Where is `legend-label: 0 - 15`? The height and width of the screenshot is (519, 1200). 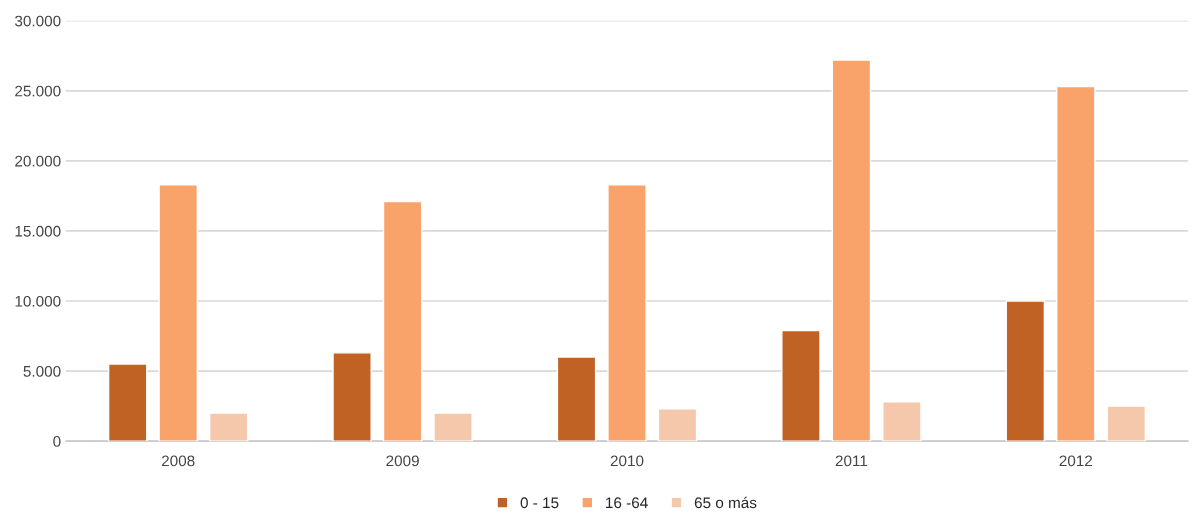
legend-label: 0 - 15 is located at coordinates (539, 503).